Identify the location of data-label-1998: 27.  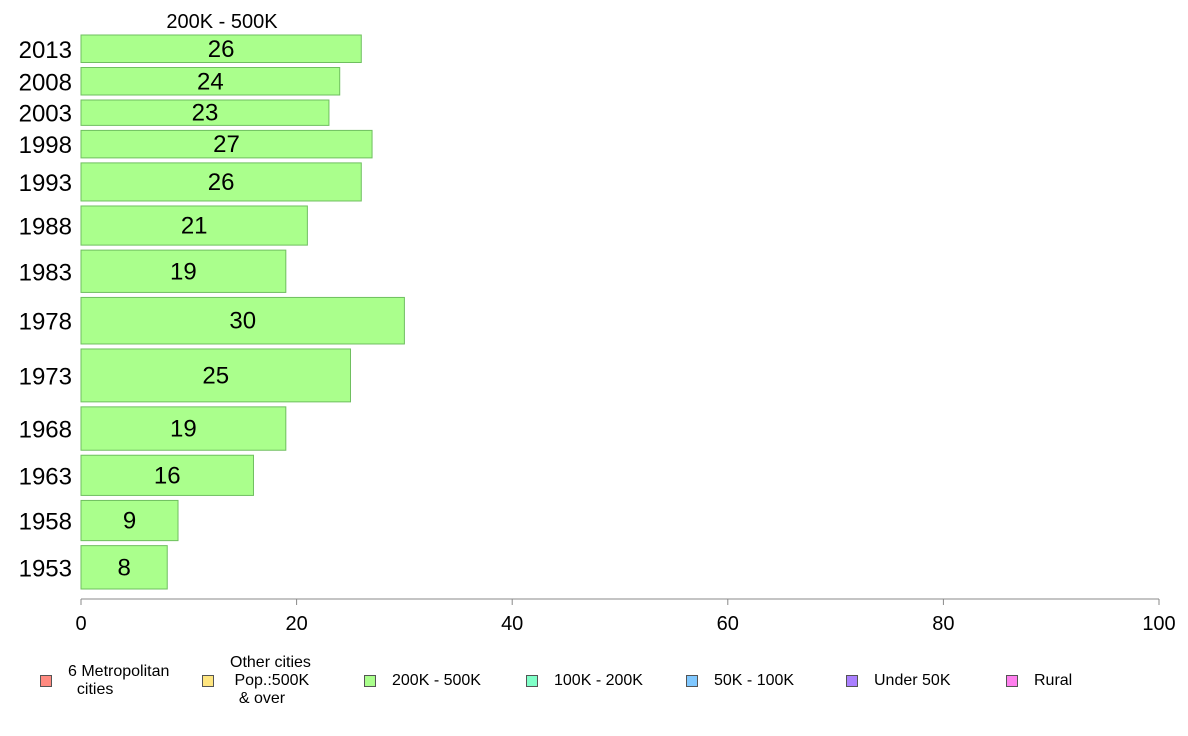
(226, 144).